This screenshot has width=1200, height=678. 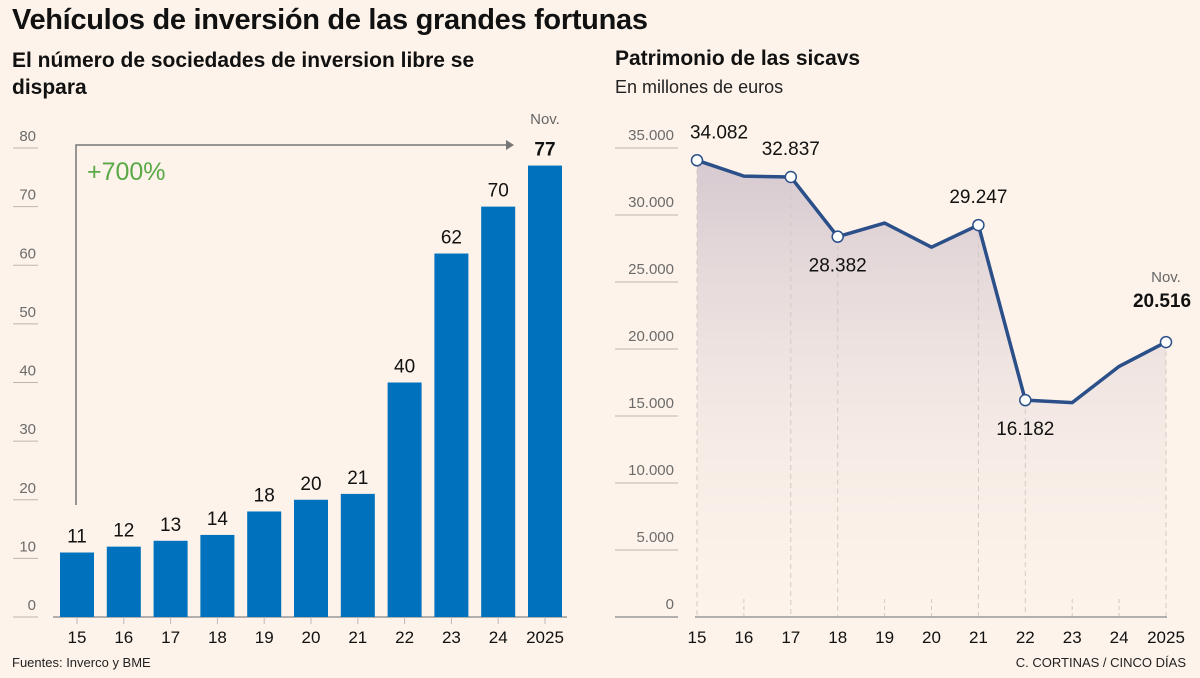 What do you see at coordinates (1100, 662) in the screenshot?
I see `credit-note: C. CORTINAS / CINCO DÍAS` at bounding box center [1100, 662].